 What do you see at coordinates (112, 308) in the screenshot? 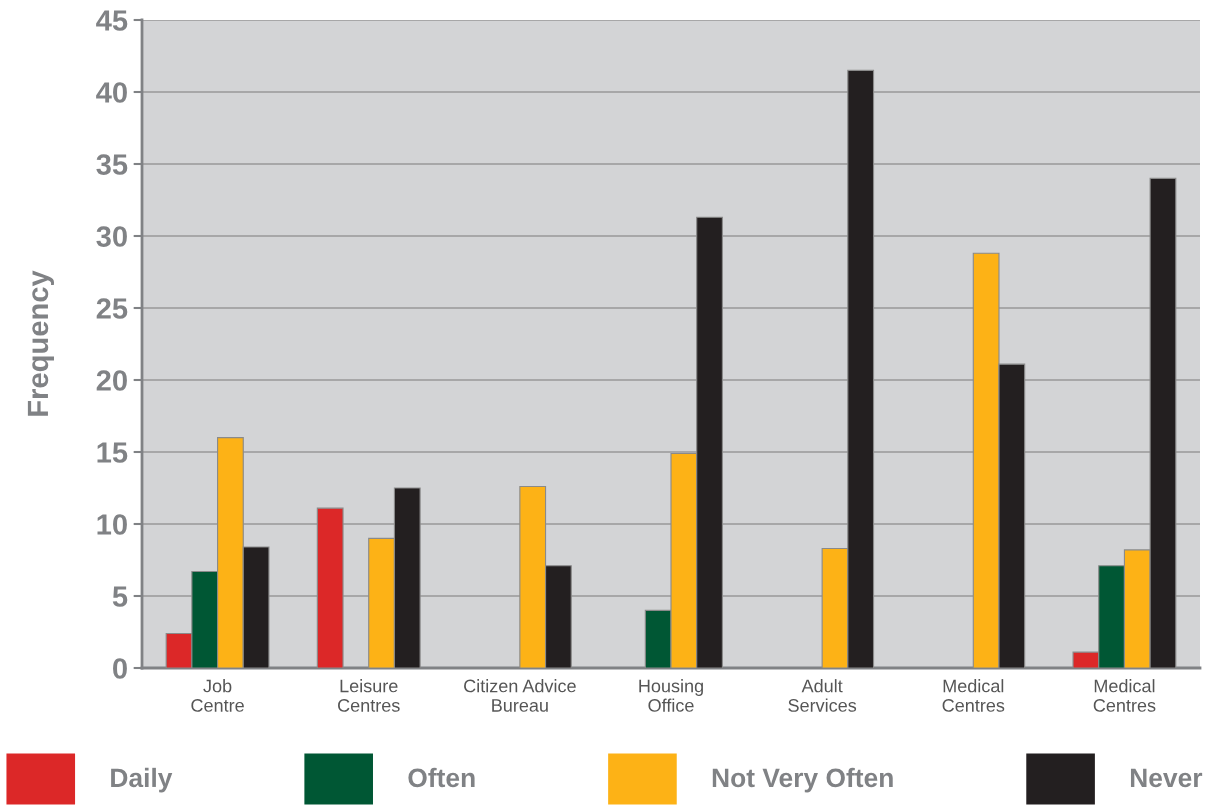
I see `y-tick-label: 25` at bounding box center [112, 308].